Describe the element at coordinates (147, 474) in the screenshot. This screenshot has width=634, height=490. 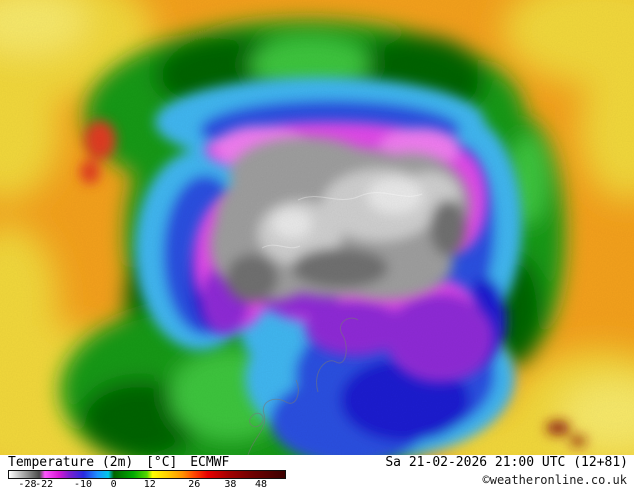
I see `colorbar-gradient` at that location.